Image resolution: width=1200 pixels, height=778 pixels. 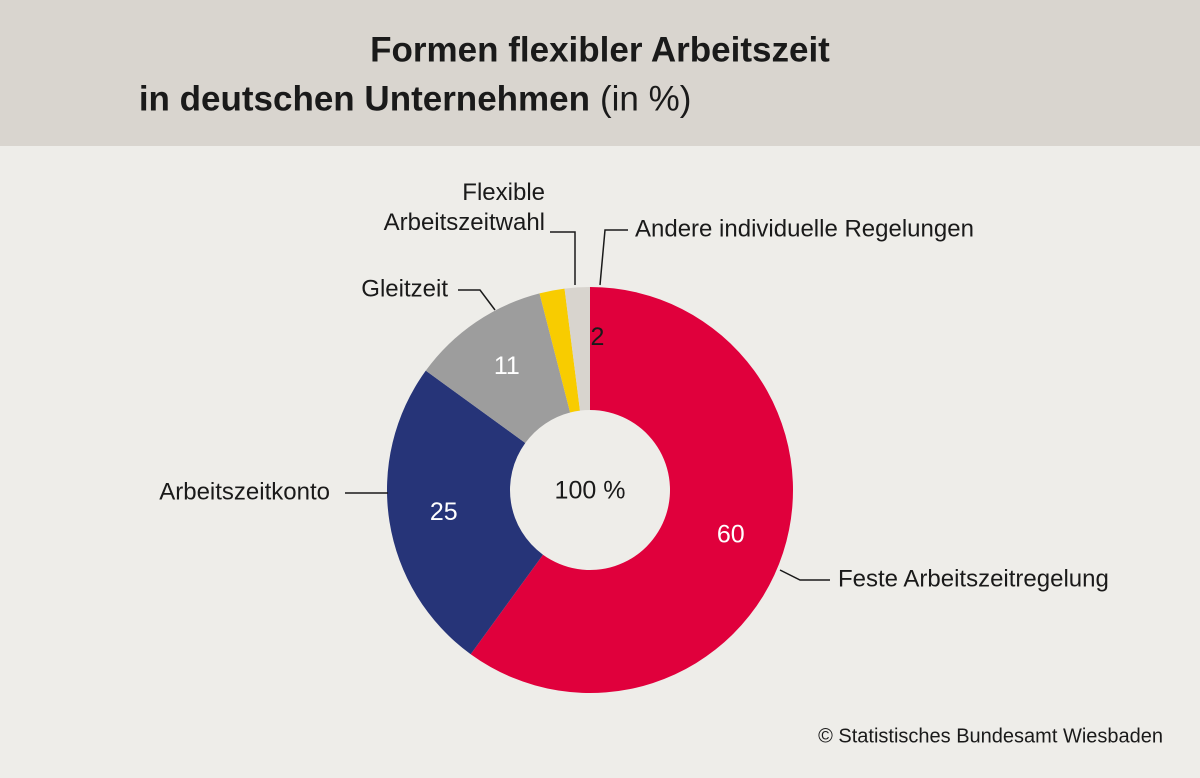 What do you see at coordinates (600, 49) in the screenshot?
I see `chart-title: Formen flexibler Arbeitszeit` at bounding box center [600, 49].